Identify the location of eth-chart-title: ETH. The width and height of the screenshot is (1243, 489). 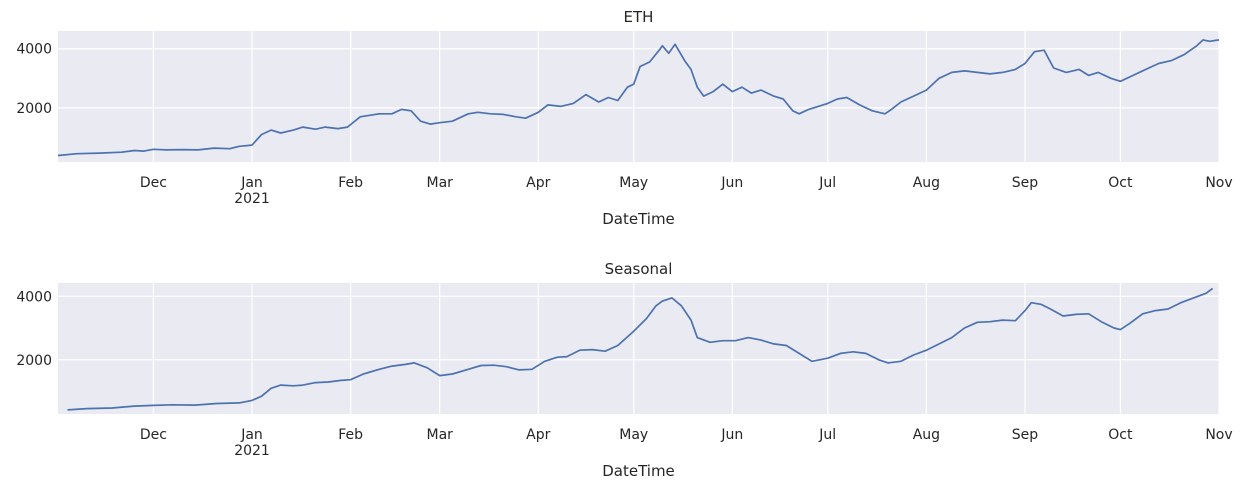
(639, 17).